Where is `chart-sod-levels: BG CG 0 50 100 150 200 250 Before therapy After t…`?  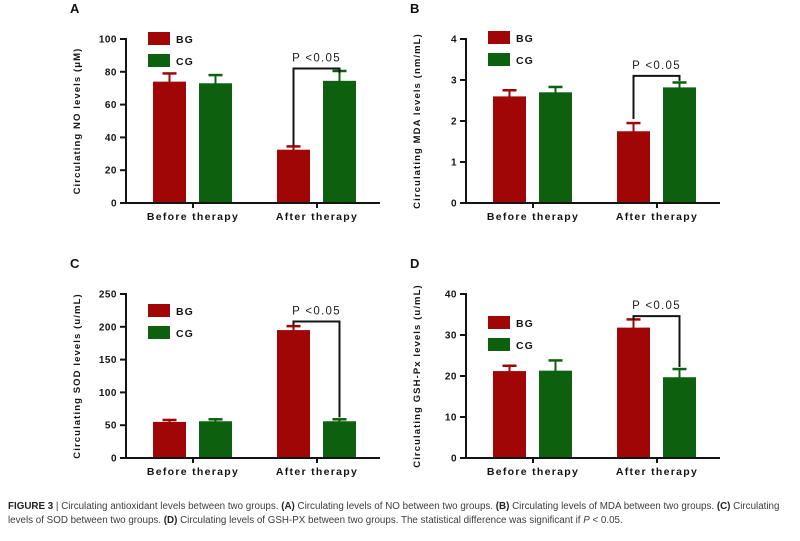
chart-sod-levels: BG CG 0 50 100 150 200 250 Before therapy After t… is located at coordinates (226, 384).